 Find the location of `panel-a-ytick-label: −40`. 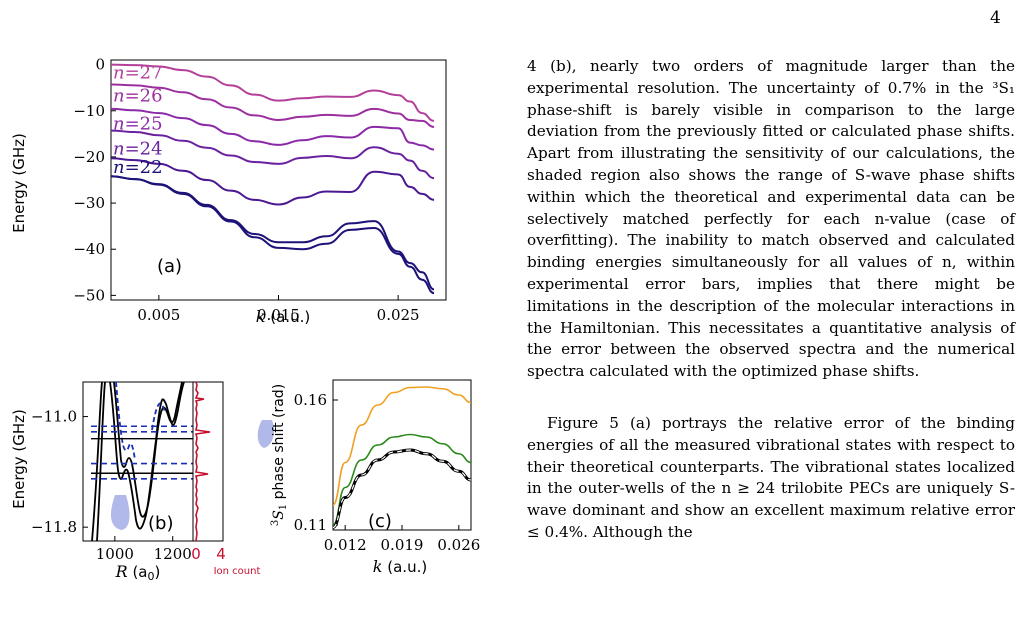

panel-a-ytick-label: −40 is located at coordinates (89, 249).